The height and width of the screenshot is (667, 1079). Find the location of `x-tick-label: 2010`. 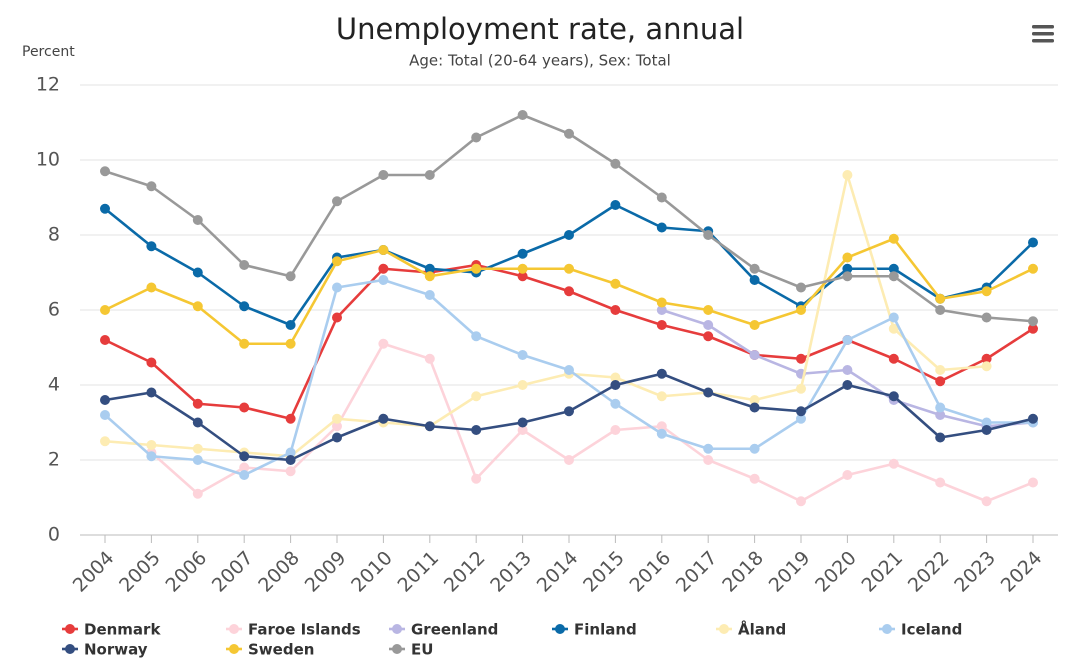

x-tick-label: 2010 is located at coordinates (372, 572).